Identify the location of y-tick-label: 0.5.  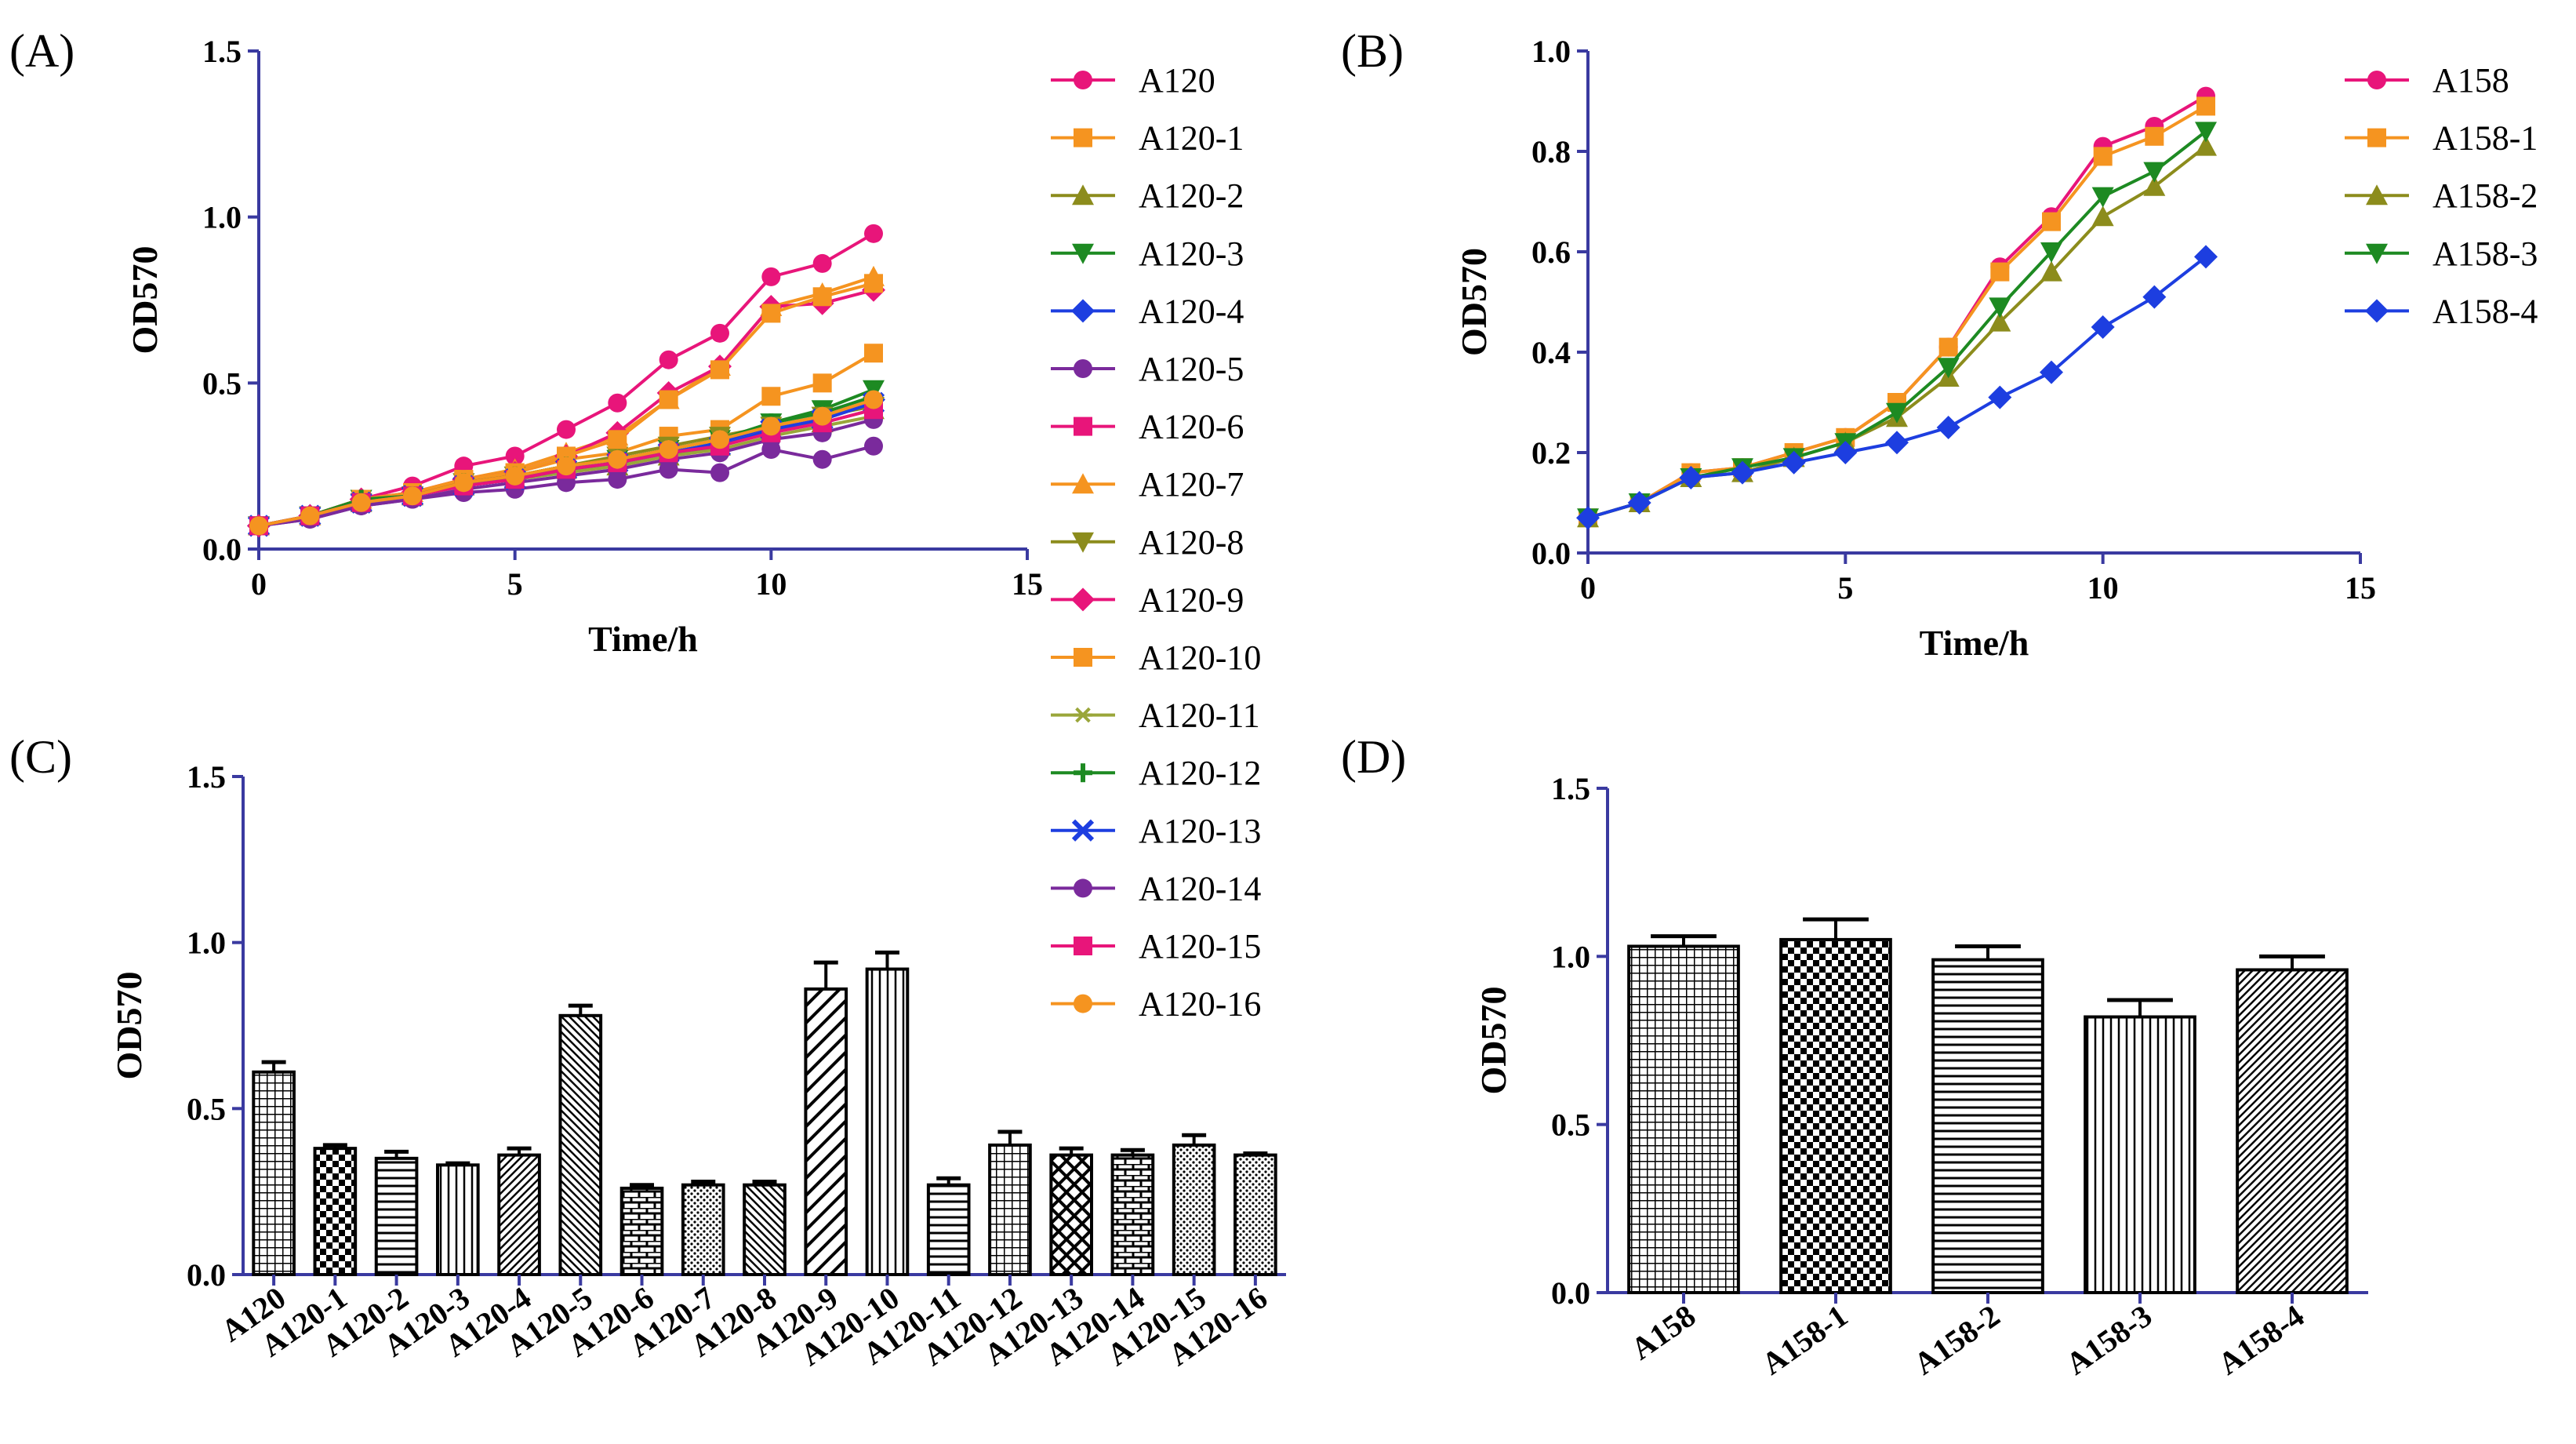
(1570, 1125).